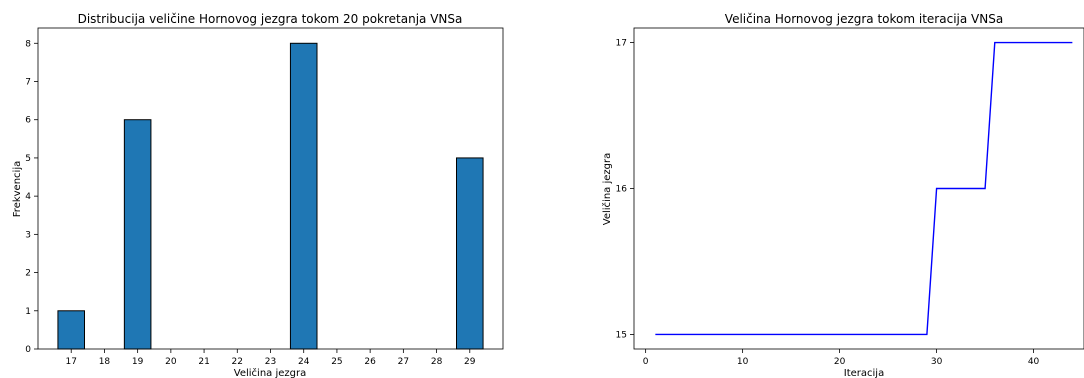  What do you see at coordinates (70, 362) in the screenshot?
I see `x-tick-label: 17` at bounding box center [70, 362].